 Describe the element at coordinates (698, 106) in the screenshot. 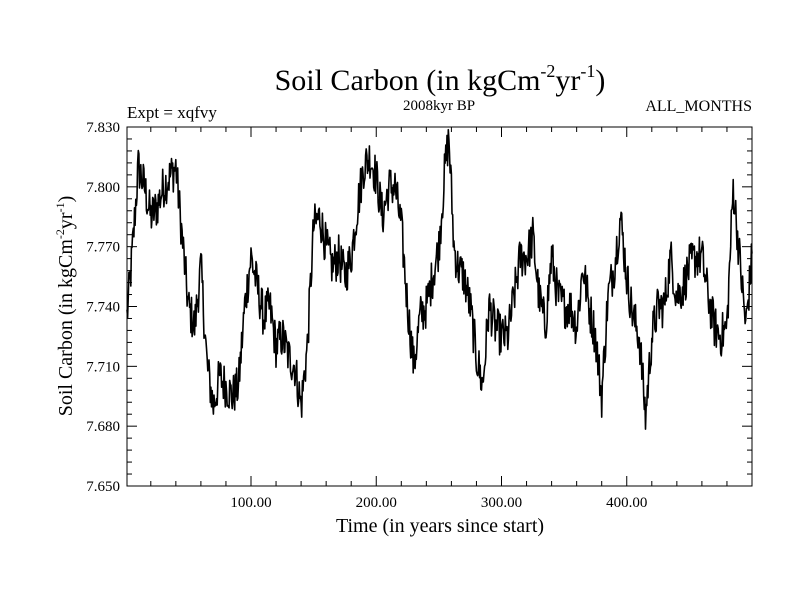

I see `subtitle-months: ALL_MONTHS` at that location.